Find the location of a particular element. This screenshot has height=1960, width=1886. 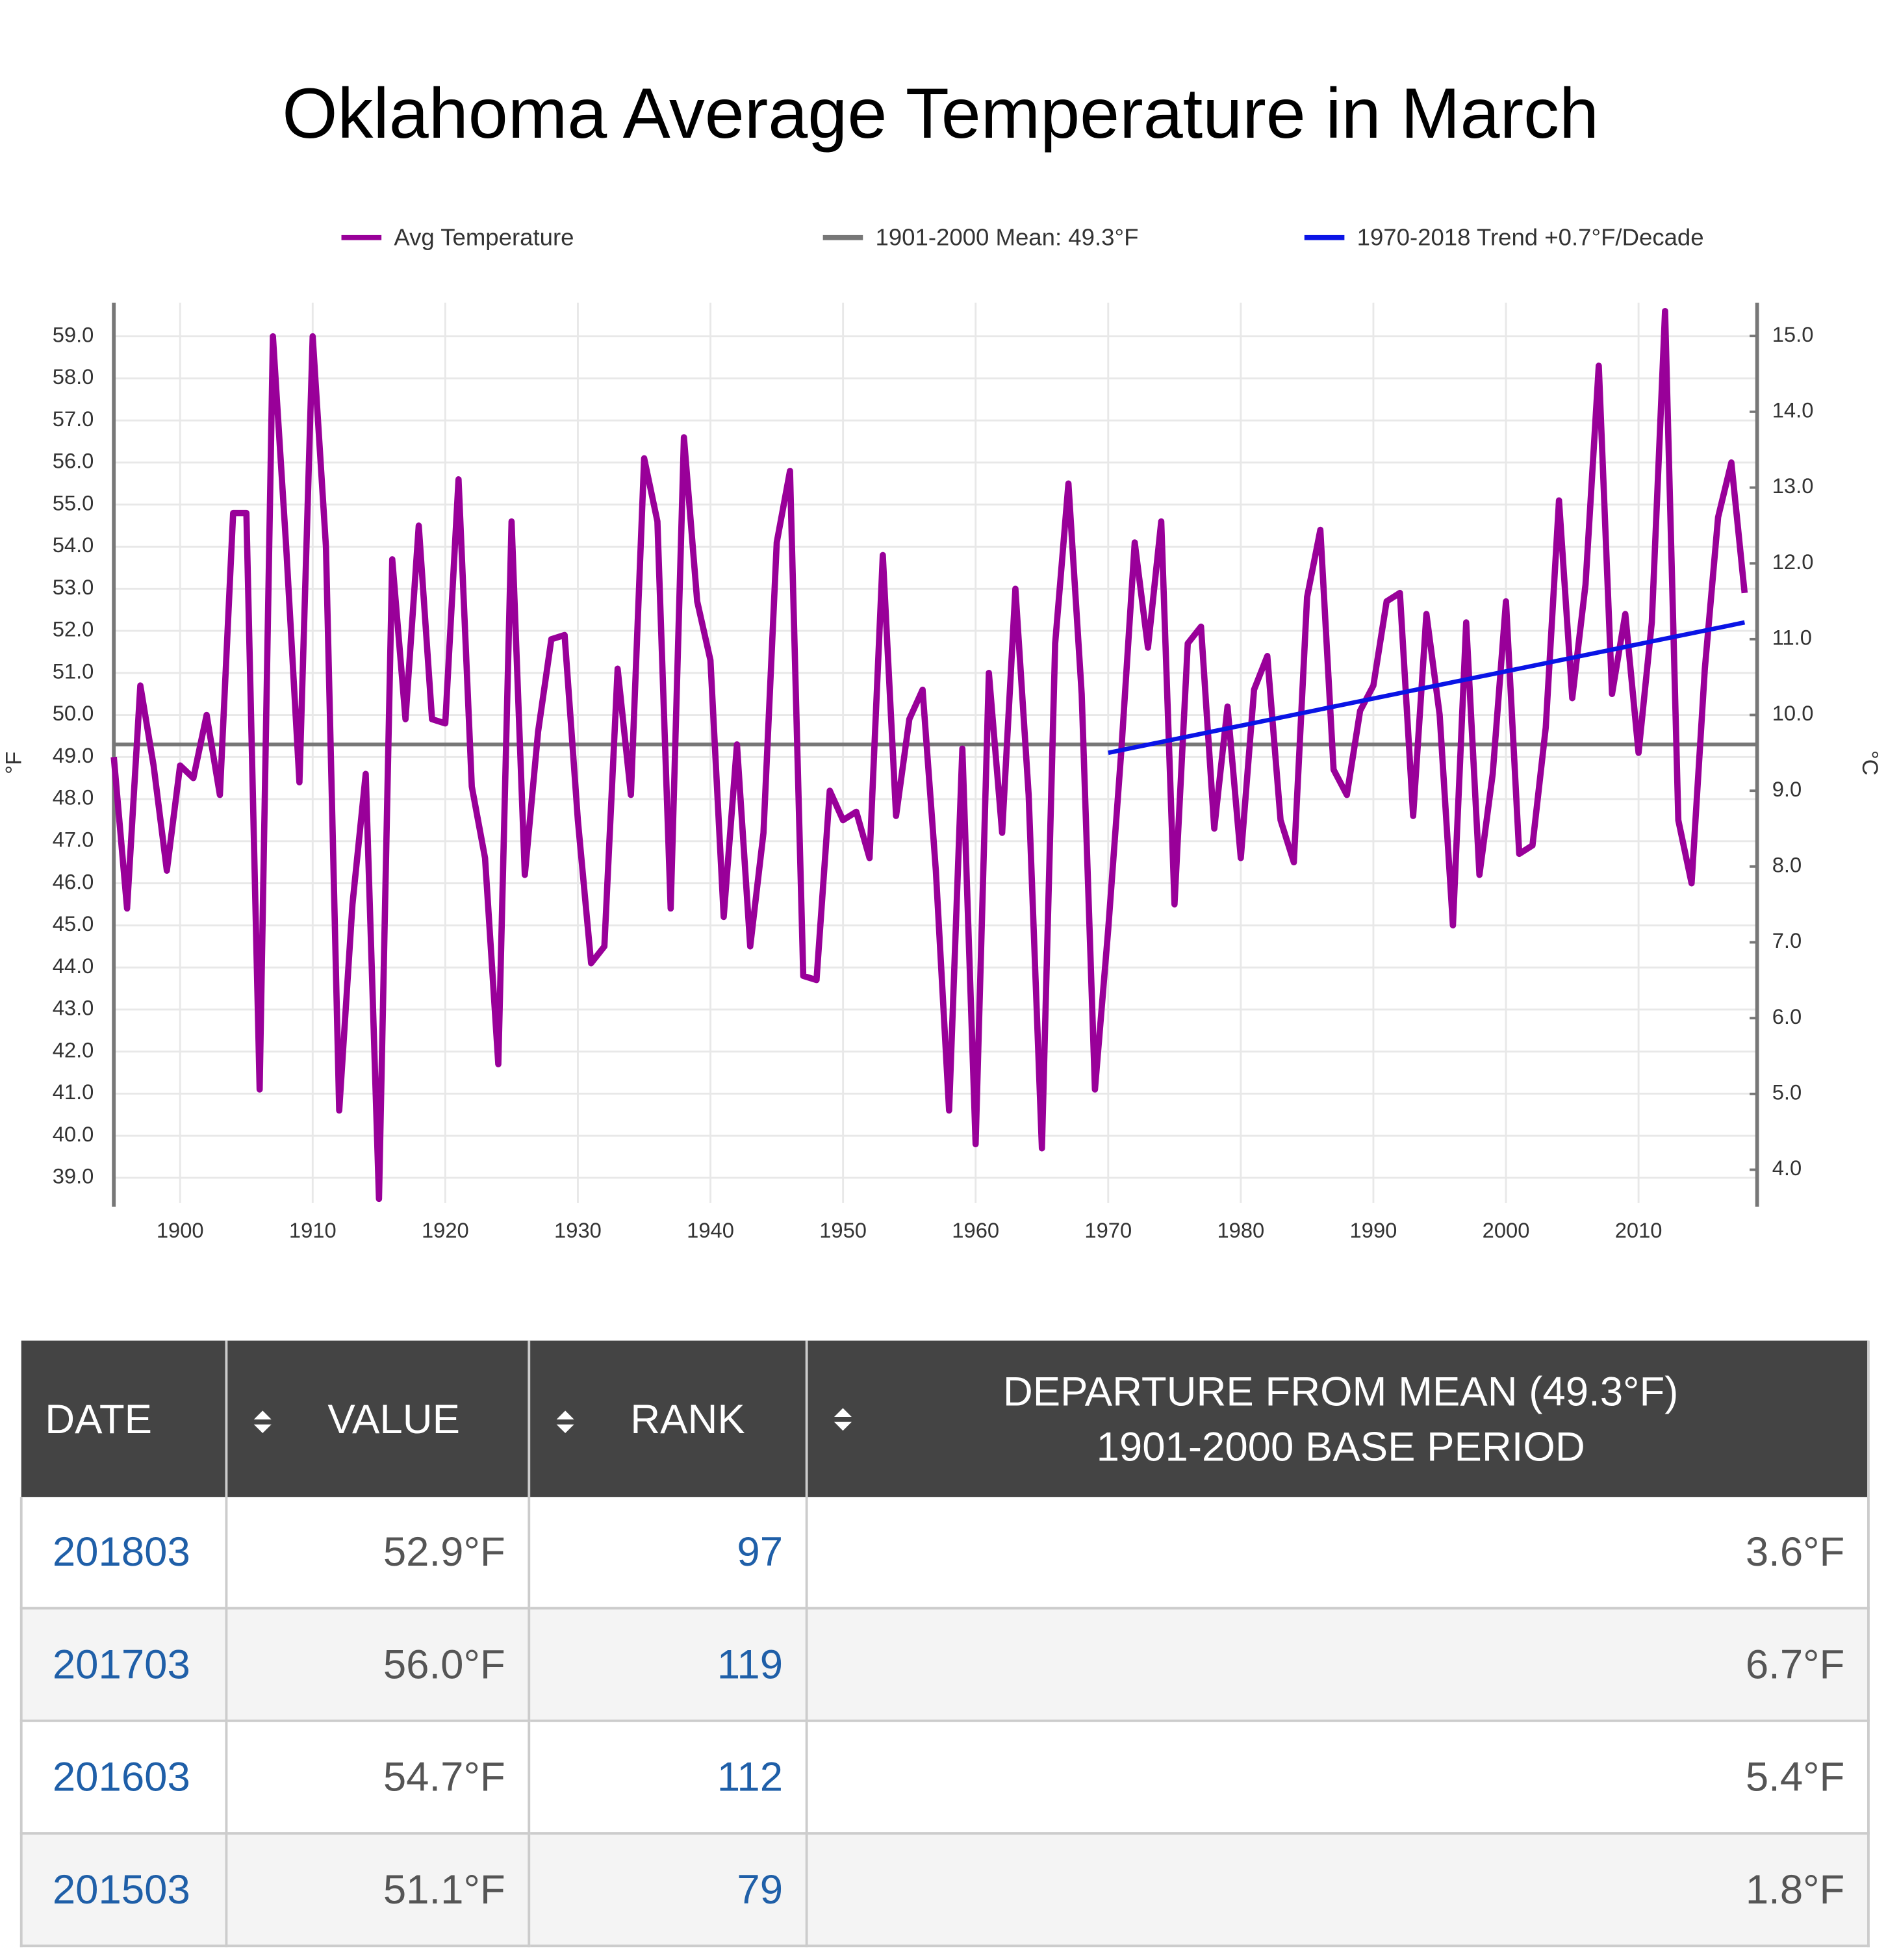

legend-label: Avg Temperature is located at coordinates (484, 236).